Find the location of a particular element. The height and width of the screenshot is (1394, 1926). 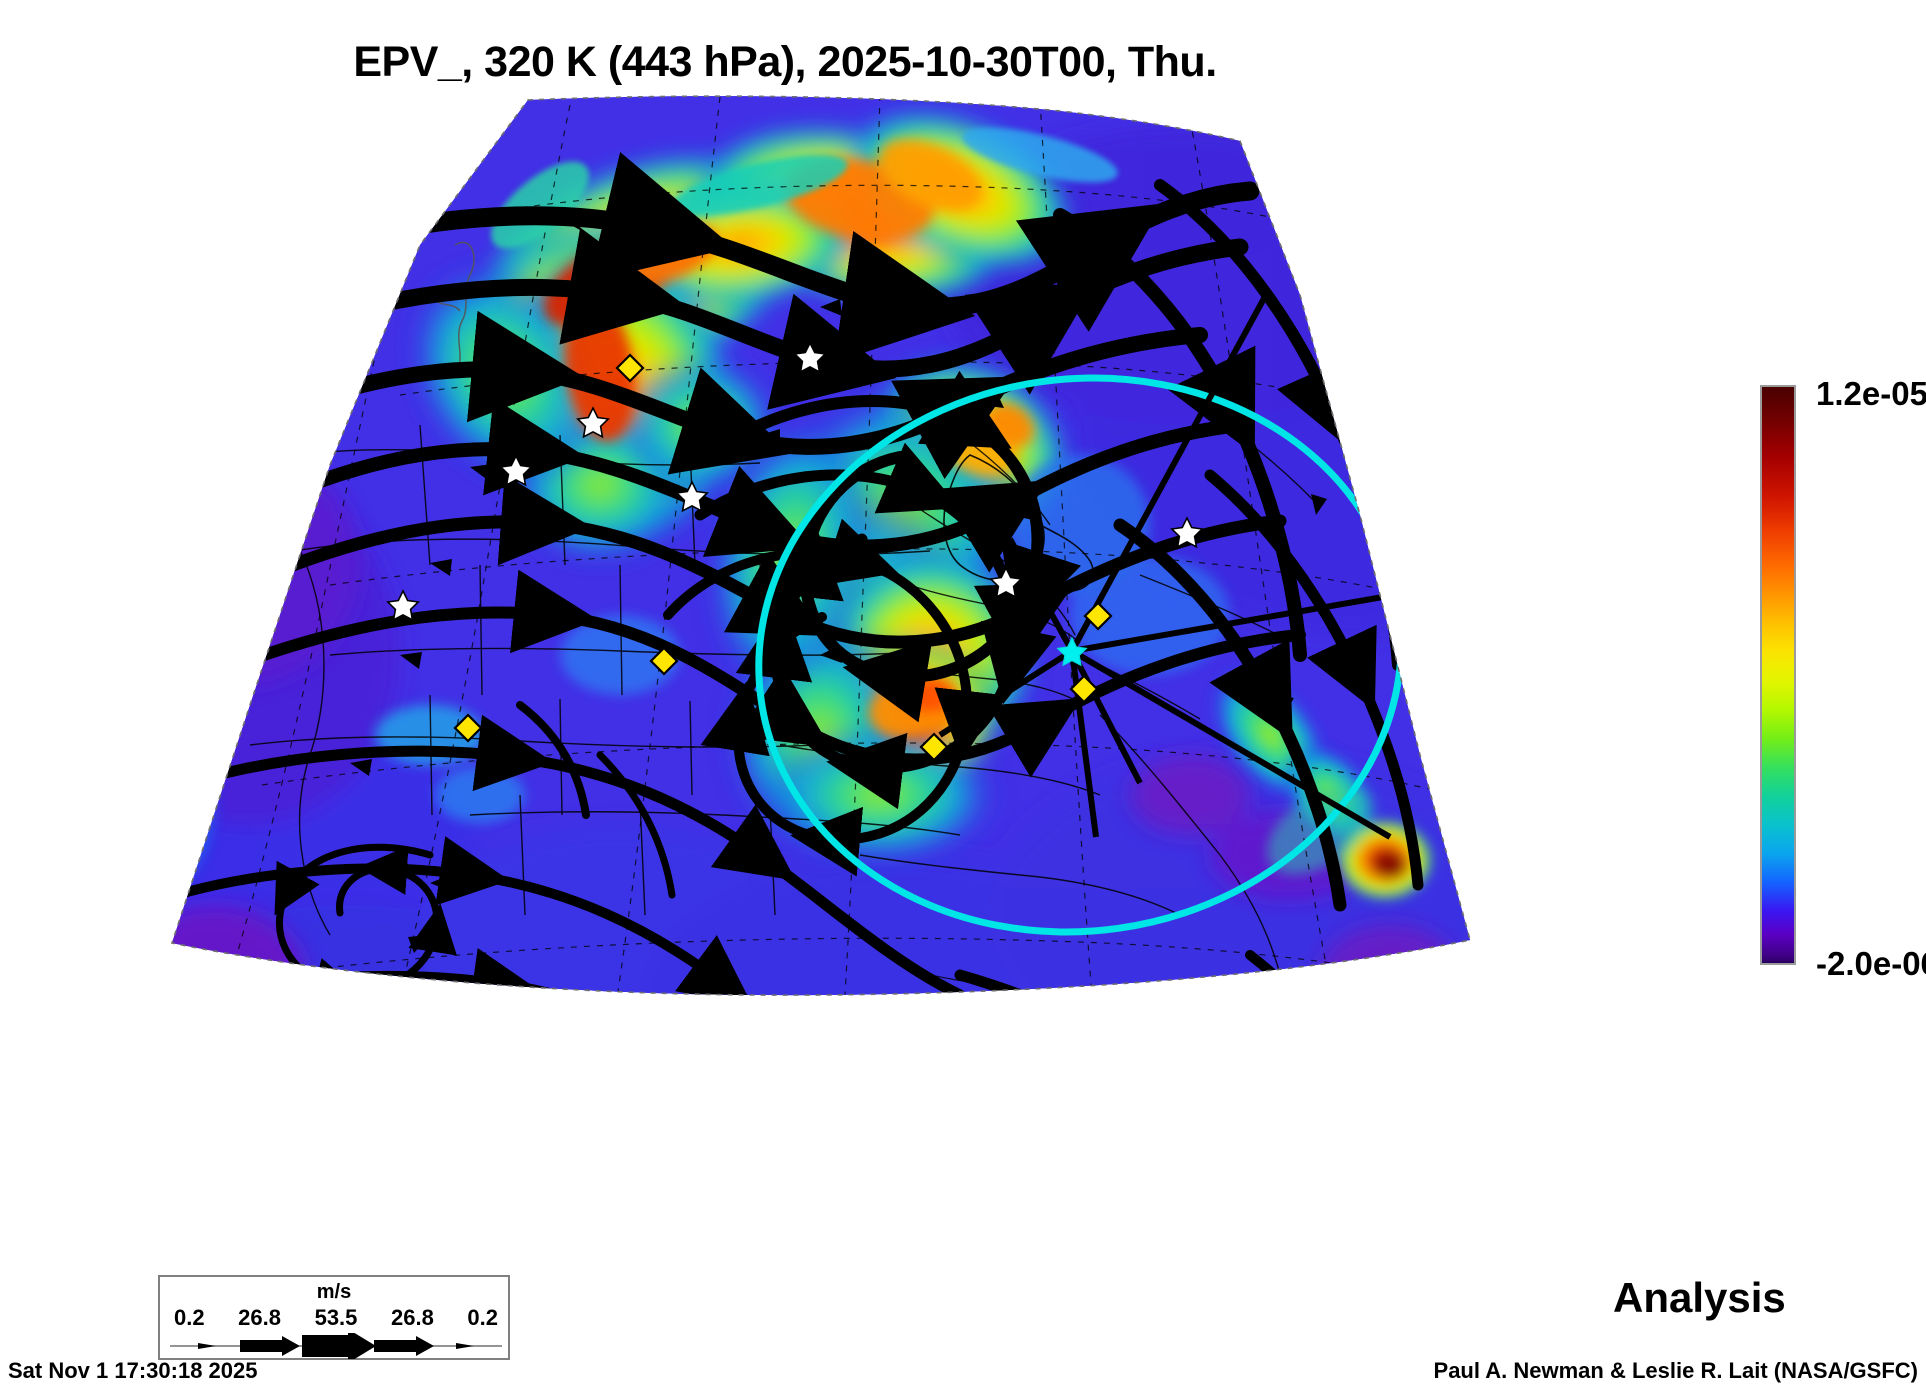

wind-speed-legend: m/s 0.2 26.8 53.5 26.8 0.2 is located at coordinates (334, 1317).